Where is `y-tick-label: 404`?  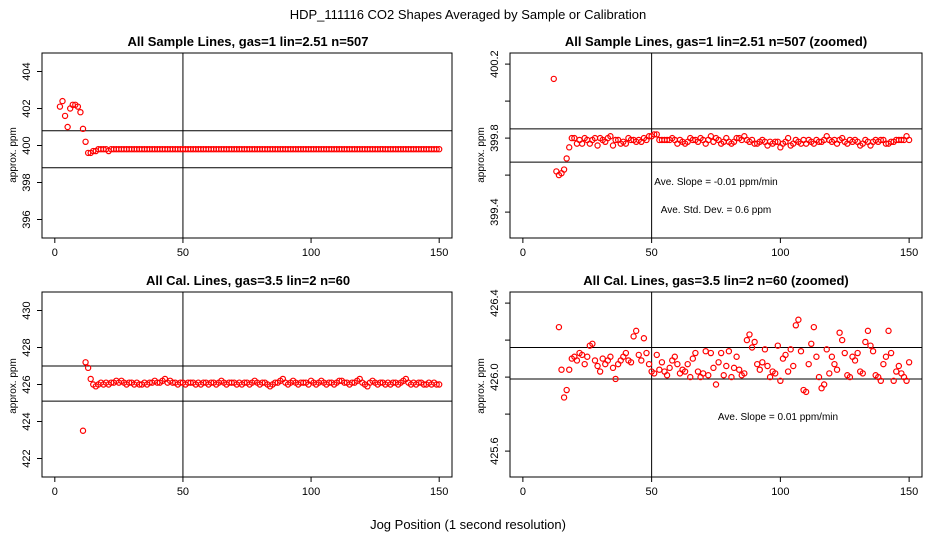 y-tick-label: 404 is located at coordinates (27, 71).